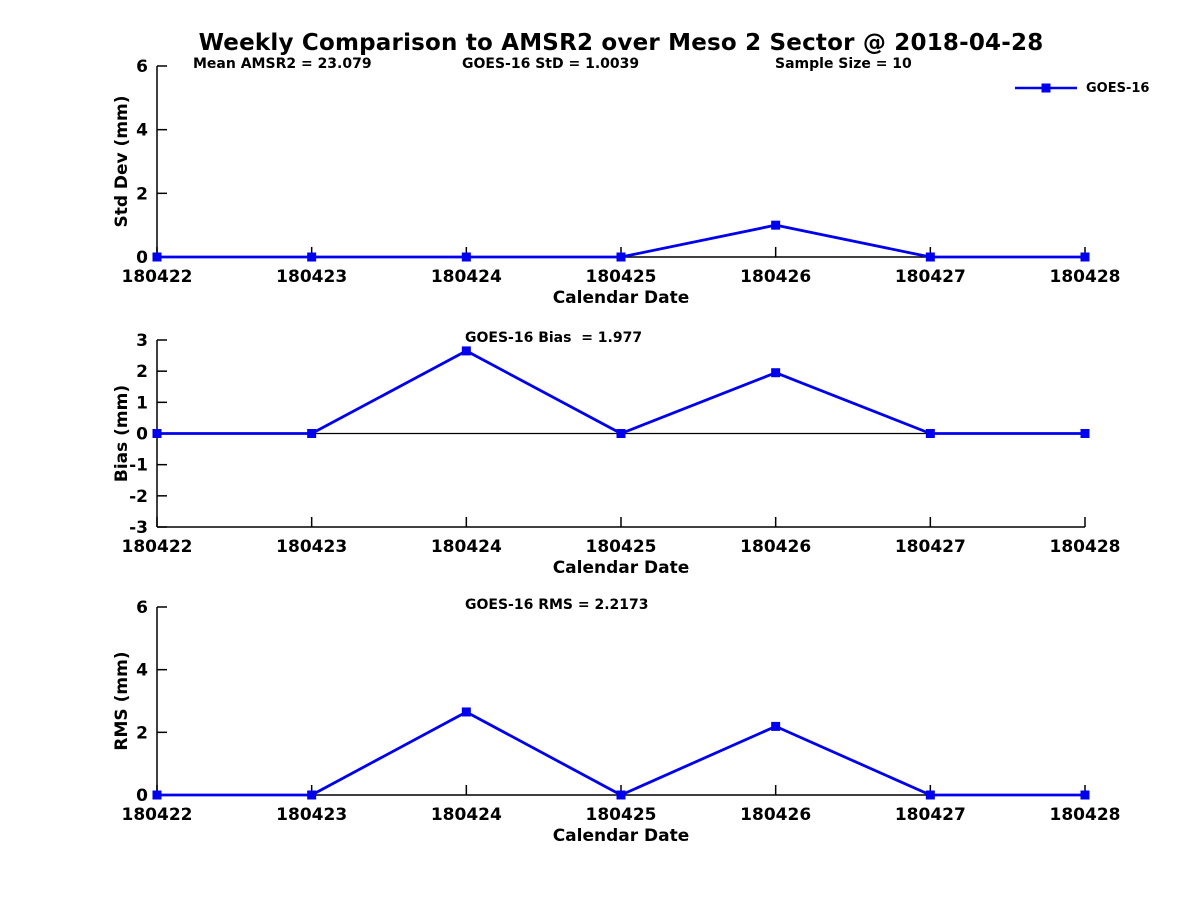  Describe the element at coordinates (551, 64) in the screenshot. I see `annotation-goes16-std: GOES-16 StD = 1.0039` at that location.